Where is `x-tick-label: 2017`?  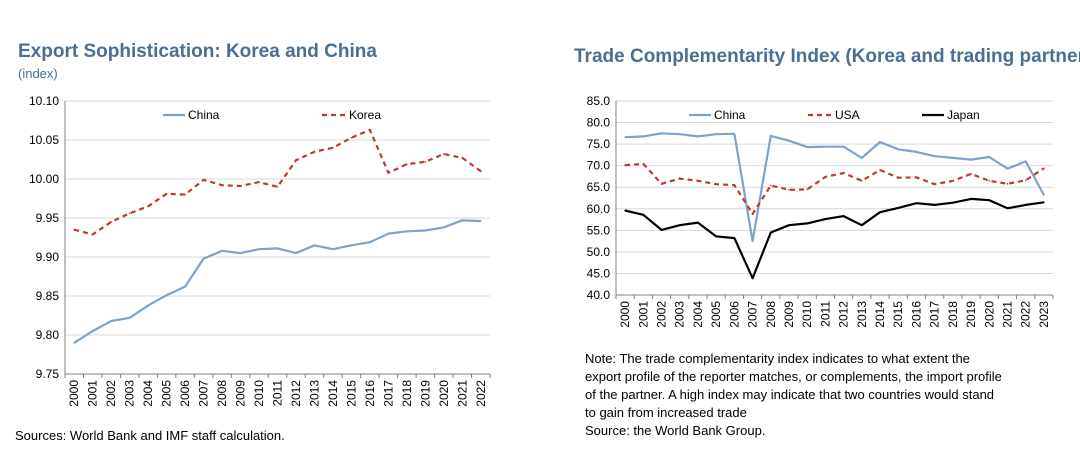
x-tick-label: 2017 is located at coordinates (935, 314).